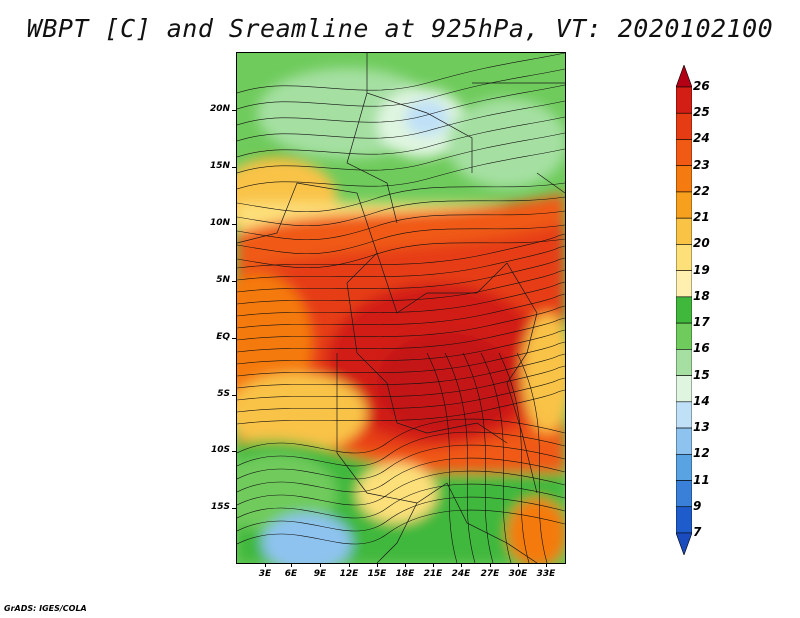 The height and width of the screenshot is (618, 800). Describe the element at coordinates (697, 532) in the screenshot. I see `colorbar-label: 7` at that location.